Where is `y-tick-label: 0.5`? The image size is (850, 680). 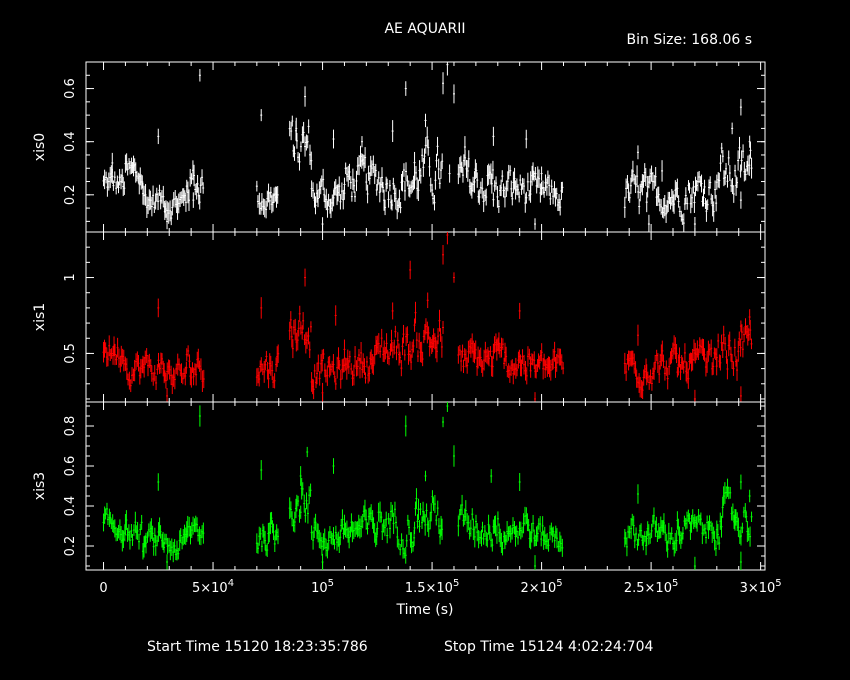
y-tick-label: 0.5 is located at coordinates (70, 353).